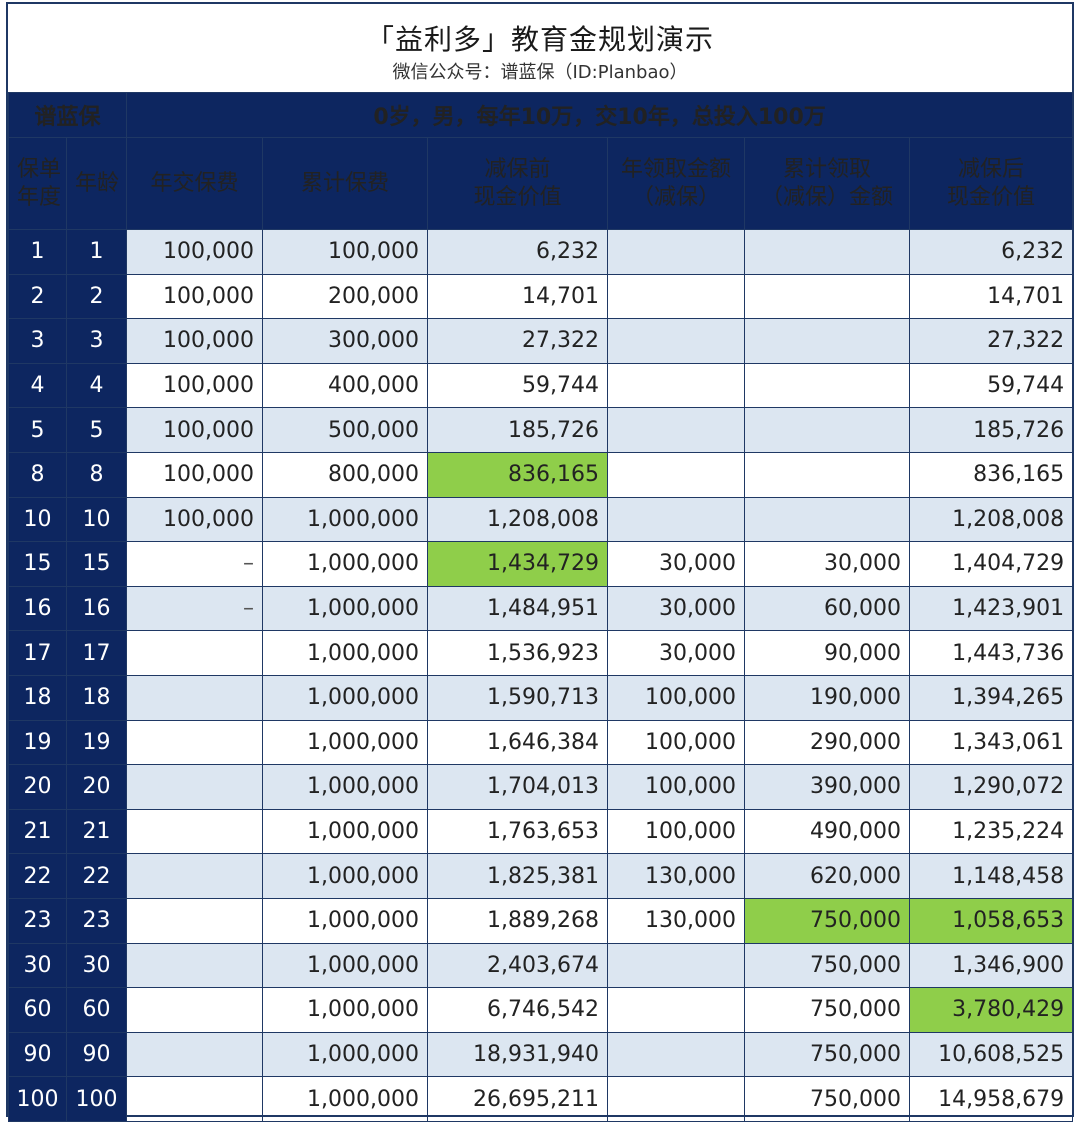 Image resolution: width=1080 pixels, height=1123 pixels. Describe the element at coordinates (345, 183) in the screenshot. I see `column-header-line: 累计保费` at that location.